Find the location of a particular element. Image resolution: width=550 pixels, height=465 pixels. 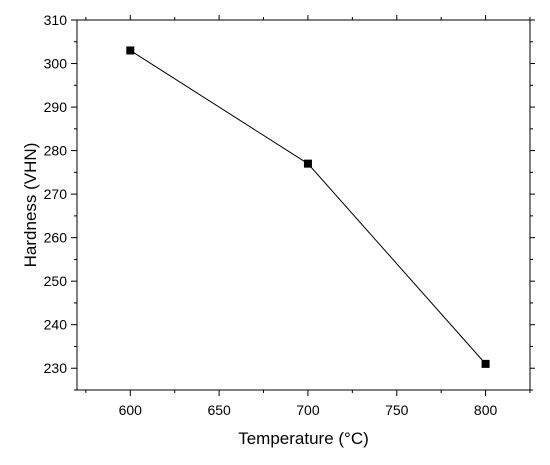

x-tick-label: 750 is located at coordinates (397, 410).